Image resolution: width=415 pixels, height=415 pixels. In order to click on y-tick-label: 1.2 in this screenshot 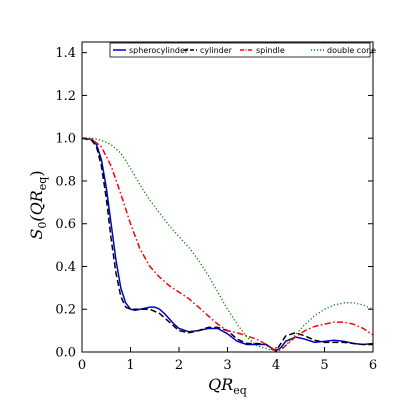, I will do `click(65, 96)`.